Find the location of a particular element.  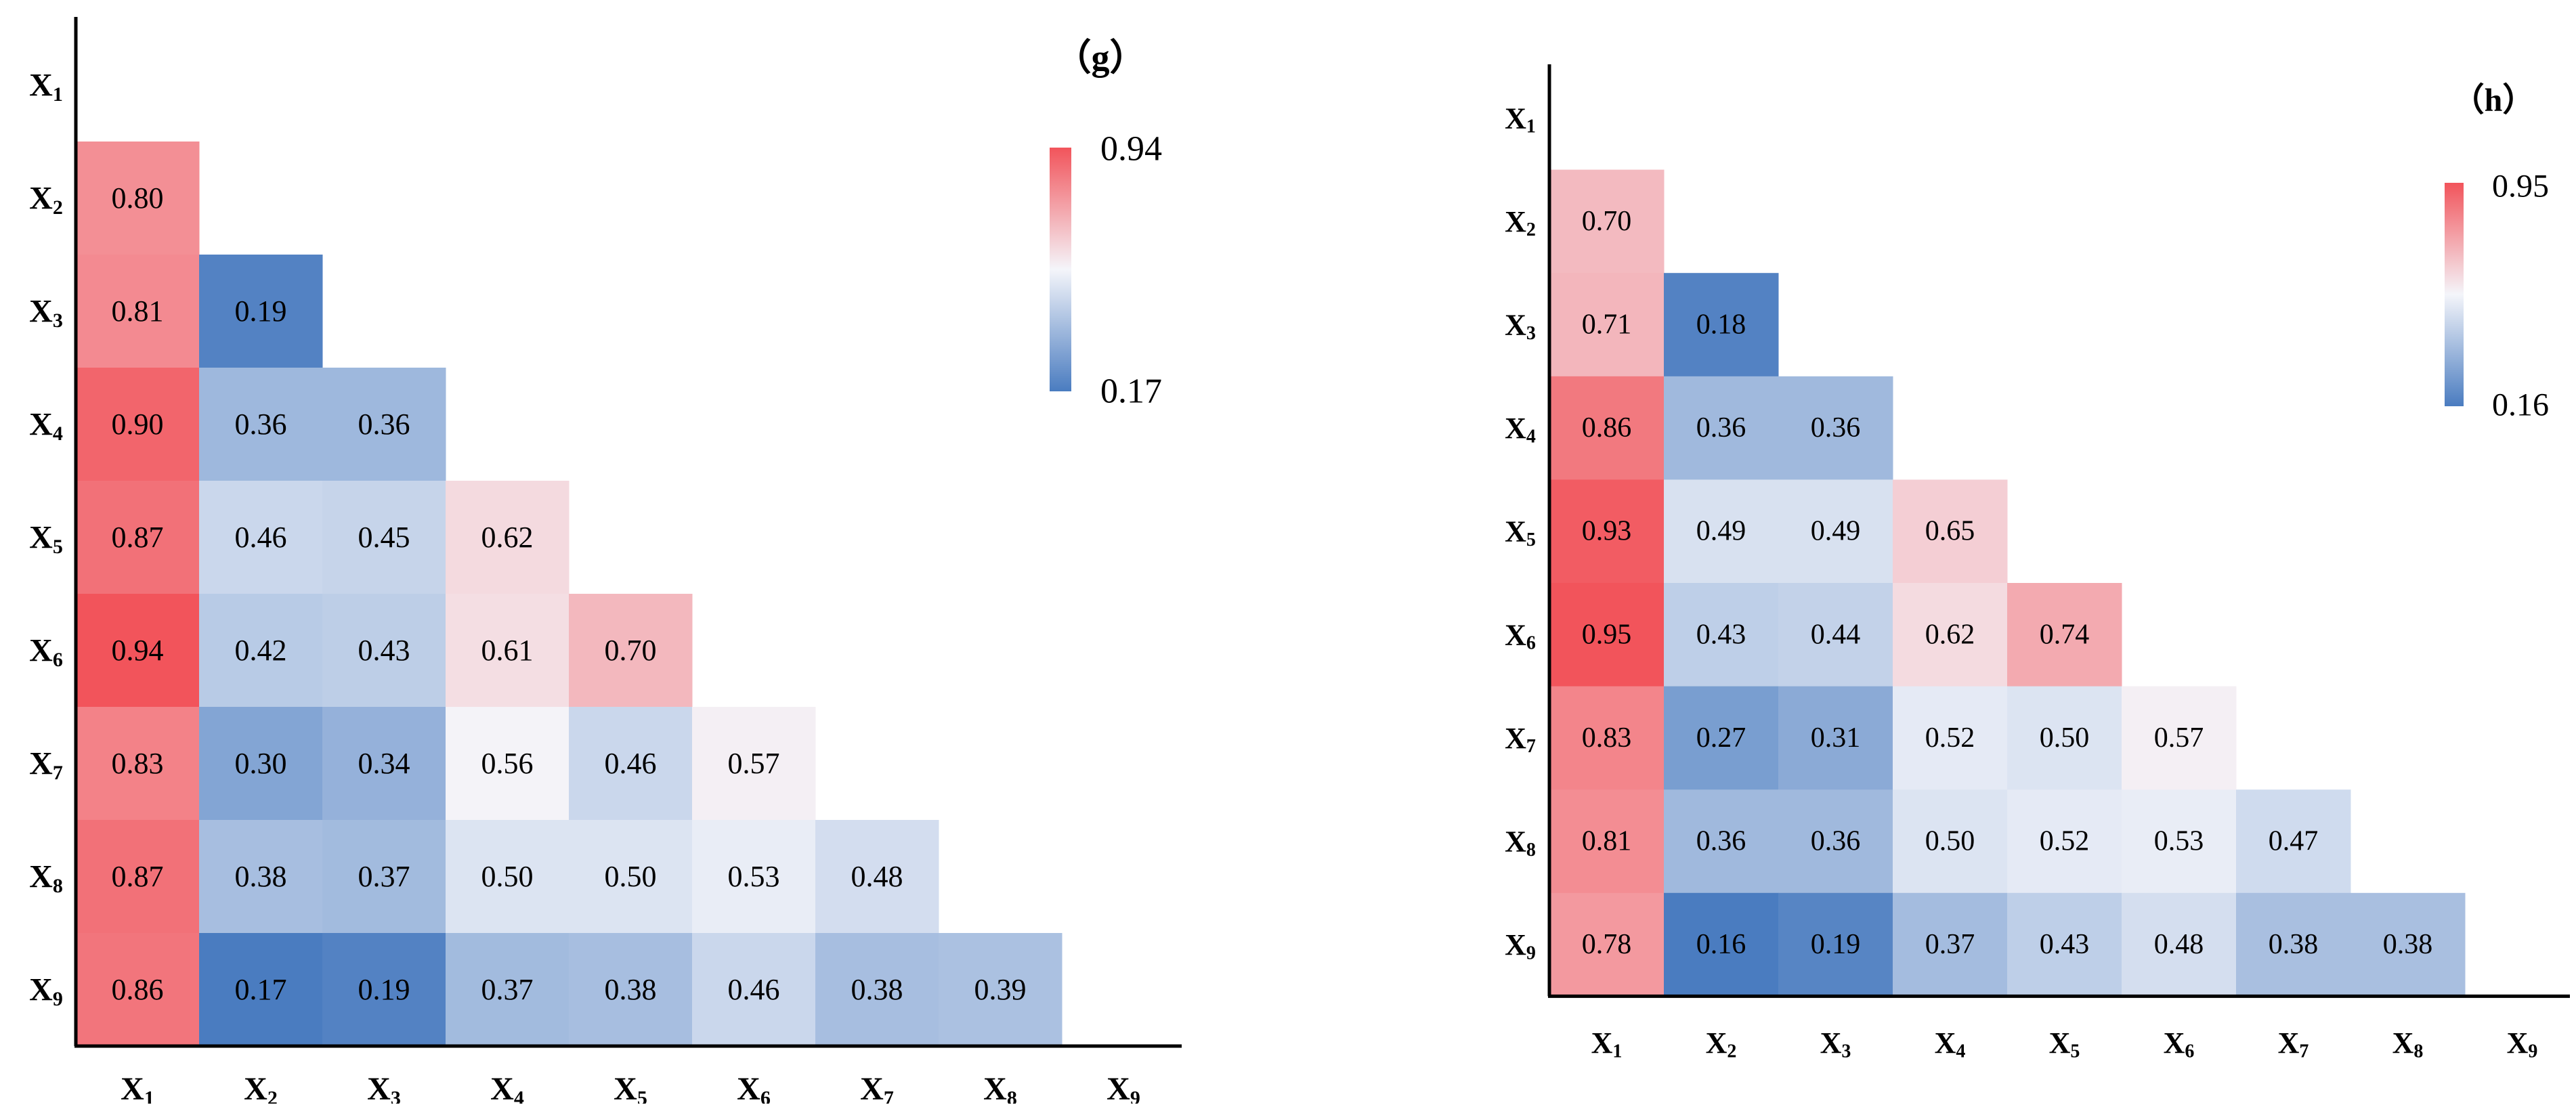

cell-value-label: 0.34 is located at coordinates (384, 763).